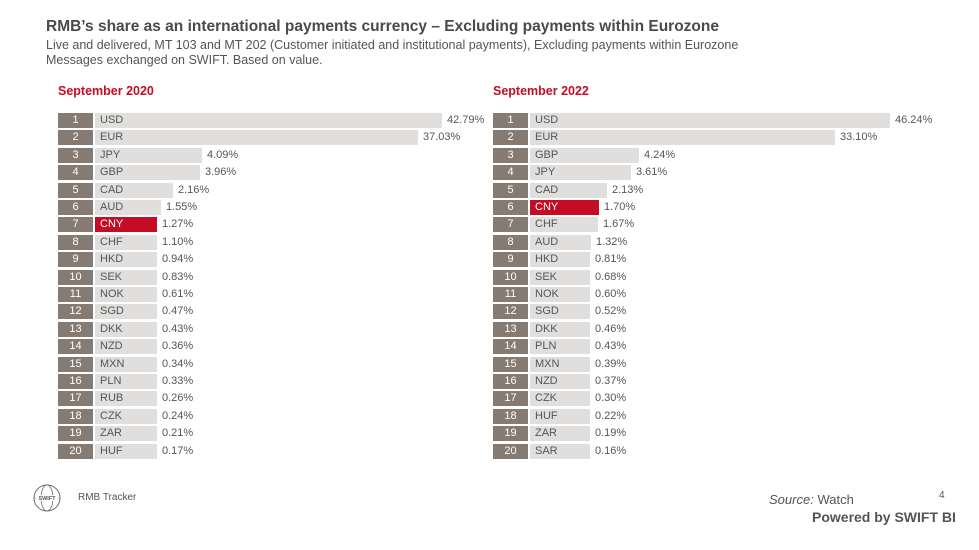 This screenshot has height=550, width=979. Describe the element at coordinates (703, 173) in the screenshot. I see `bar-row-jpy: 4 JPY 3.61%` at that location.